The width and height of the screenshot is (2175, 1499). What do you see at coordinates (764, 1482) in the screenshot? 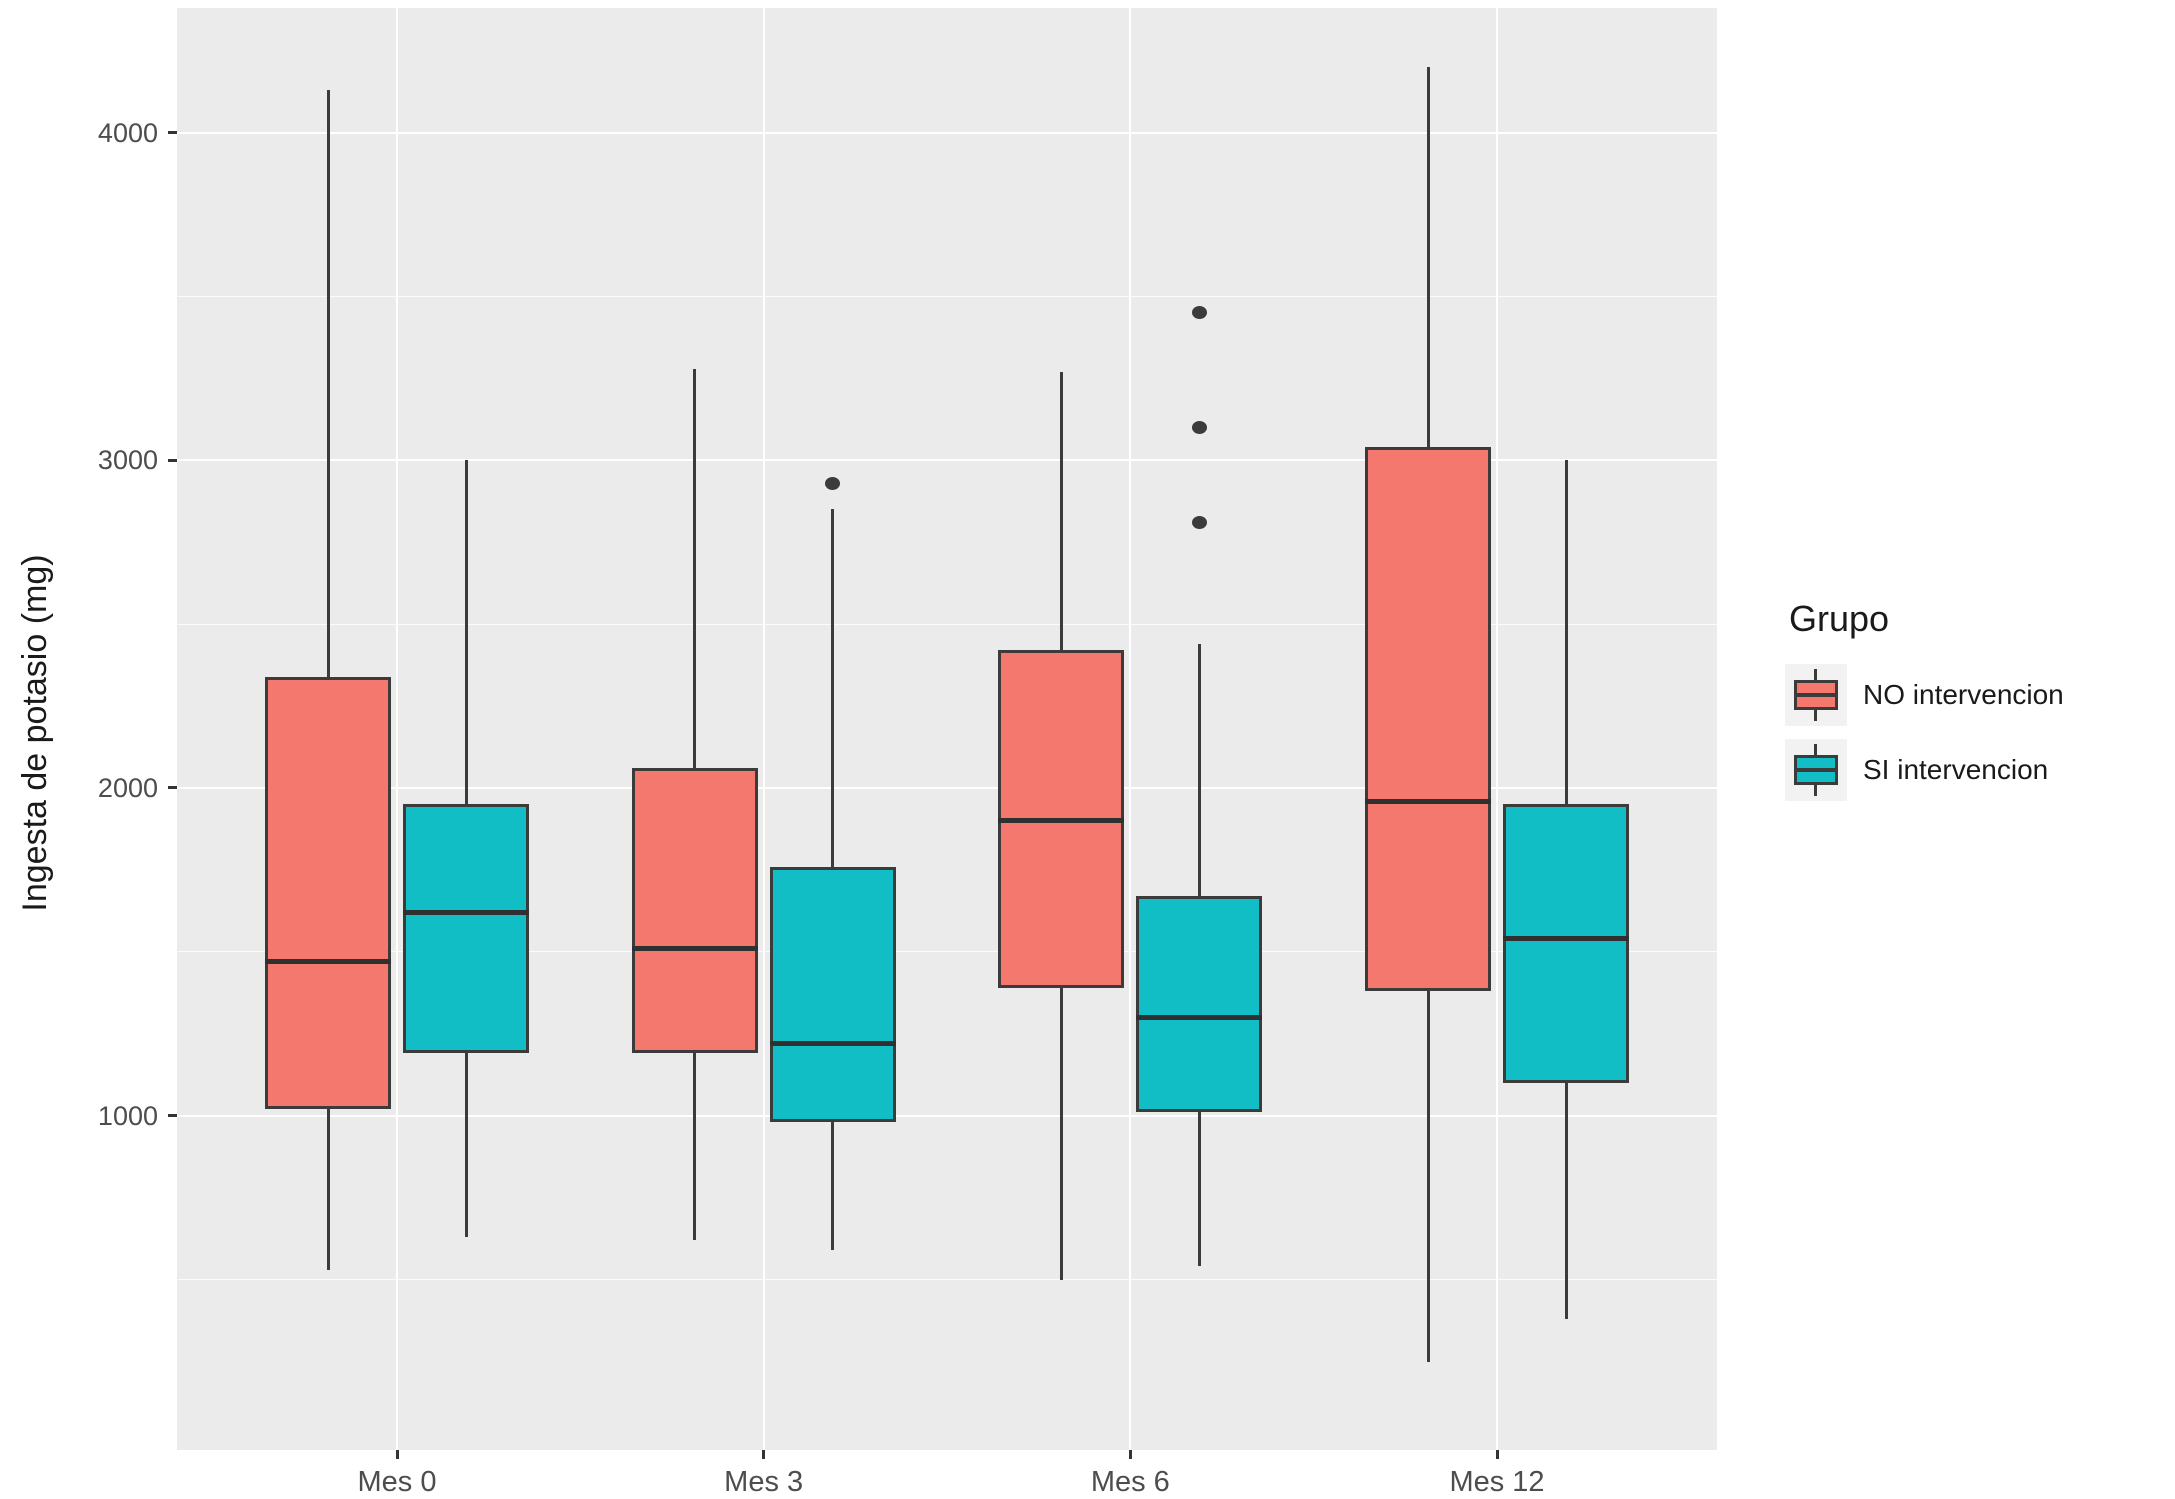
I see `x-tick-label: Mes 3` at bounding box center [764, 1482].